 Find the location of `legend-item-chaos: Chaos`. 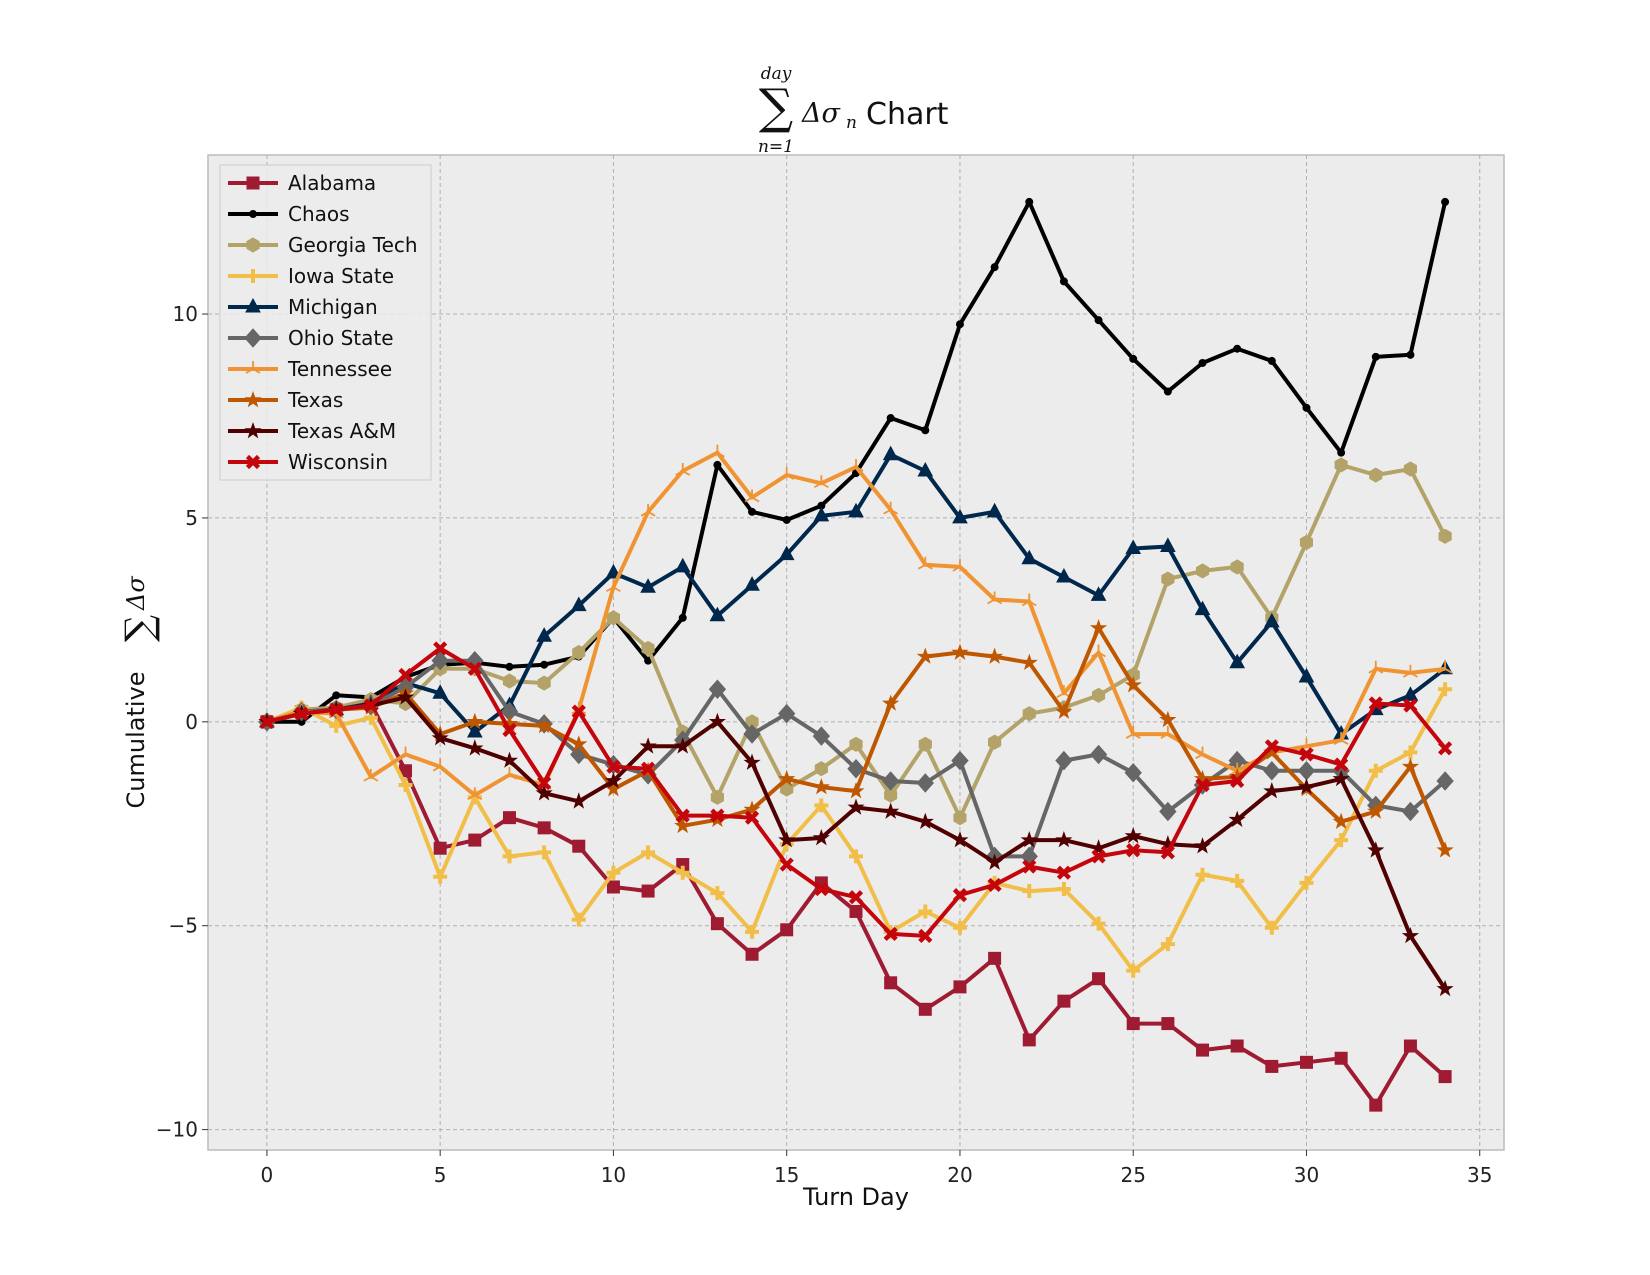

legend-item-chaos: Chaos is located at coordinates (289, 214).